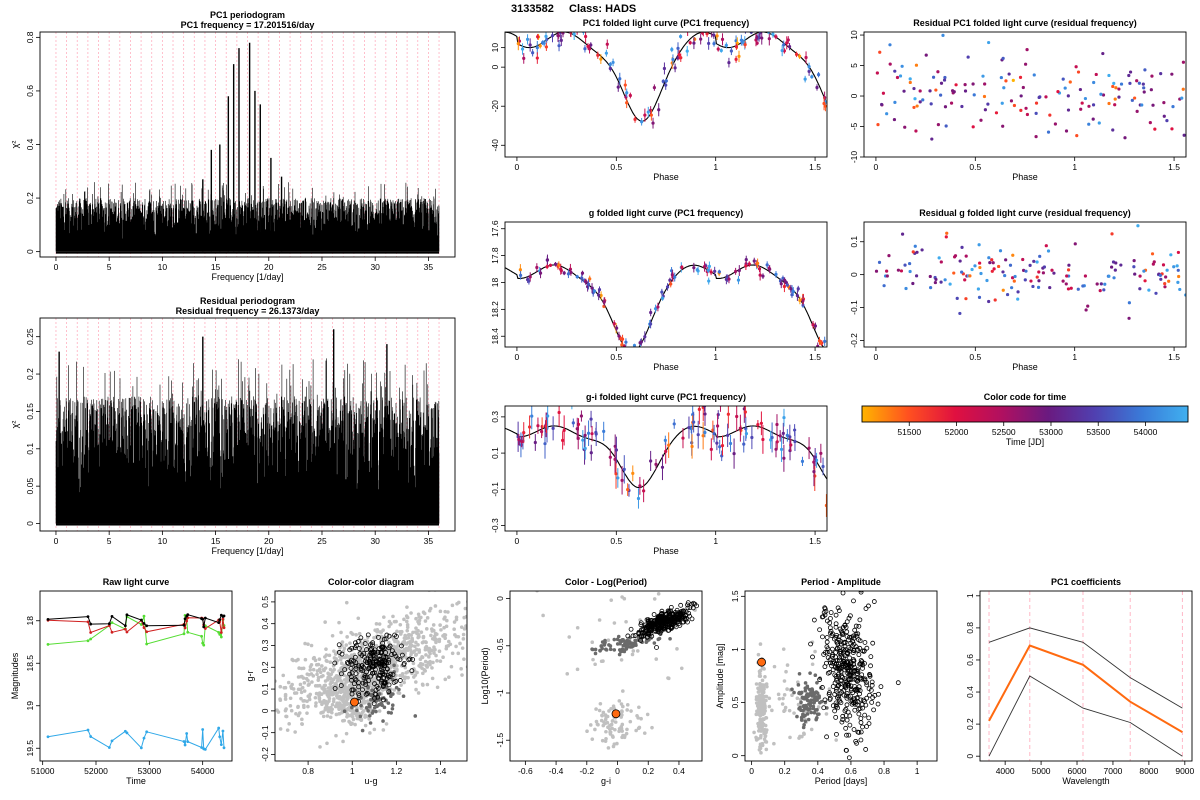 The height and width of the screenshot is (800, 1200). Describe the element at coordinates (247, 551) in the screenshot. I see `x-axis-label: Frequency [1/day]` at that location.